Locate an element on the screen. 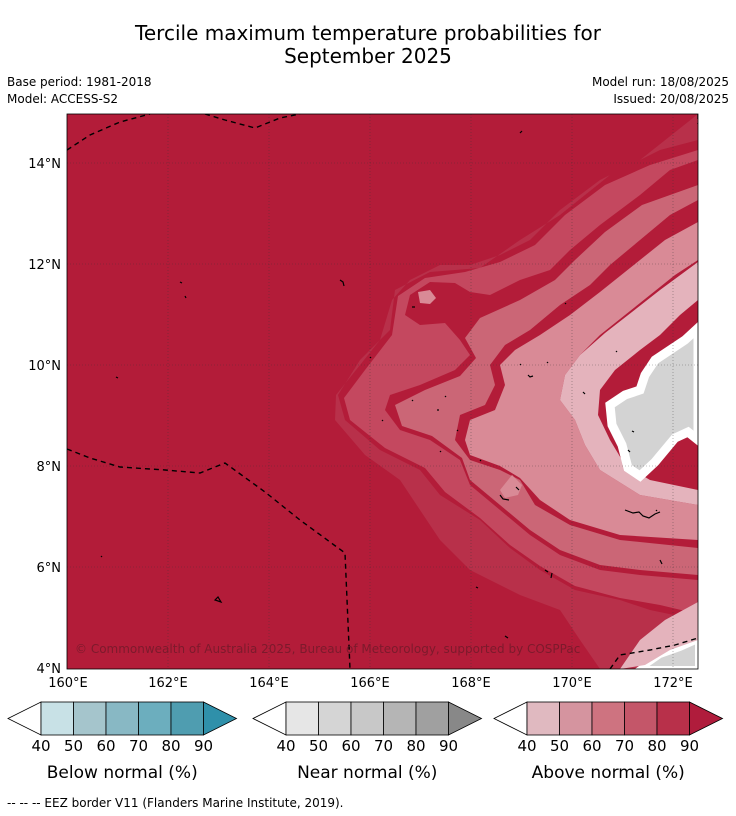  colorbar-below: 40 50 60 70 80 90 Below normal (%) is located at coordinates (122, 742).